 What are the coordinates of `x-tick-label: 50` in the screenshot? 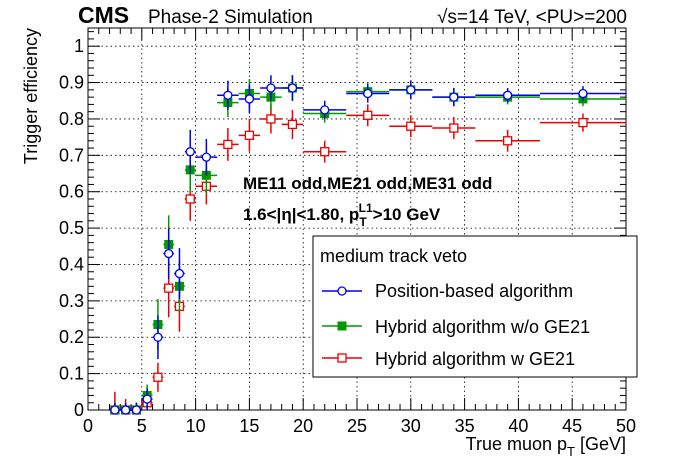 It's located at (626, 426).